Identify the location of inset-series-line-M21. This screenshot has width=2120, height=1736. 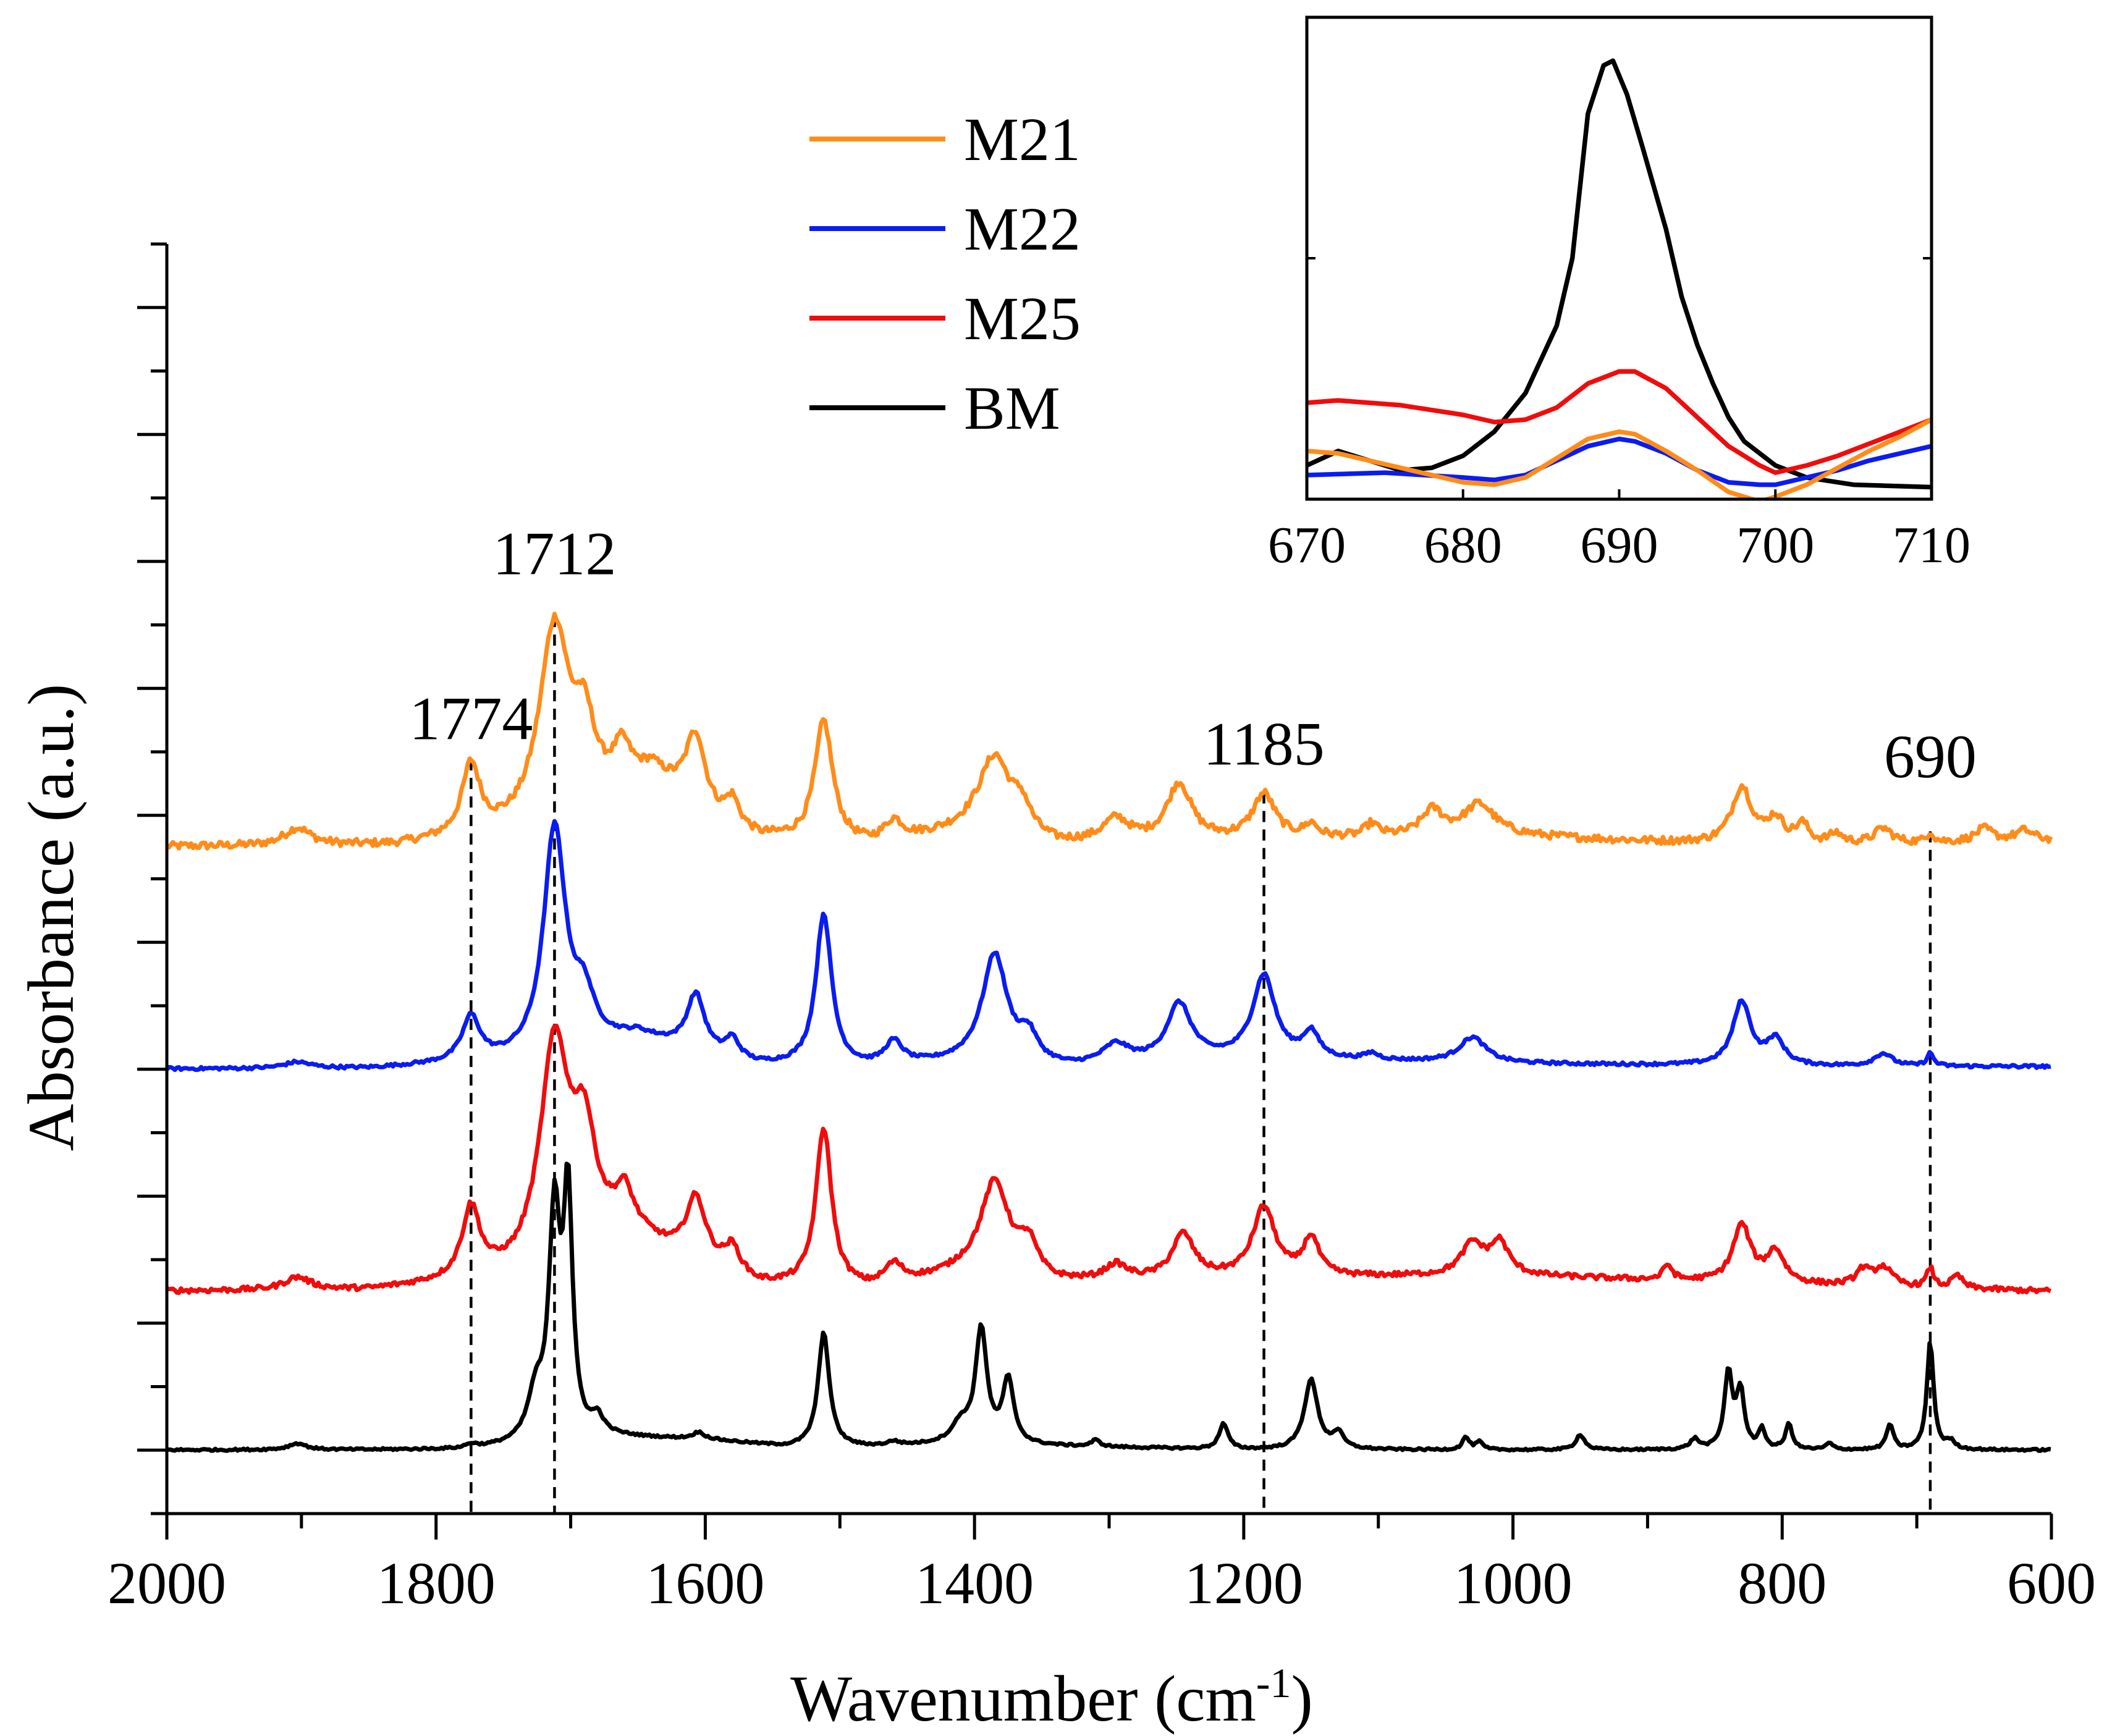
(1620, 458).